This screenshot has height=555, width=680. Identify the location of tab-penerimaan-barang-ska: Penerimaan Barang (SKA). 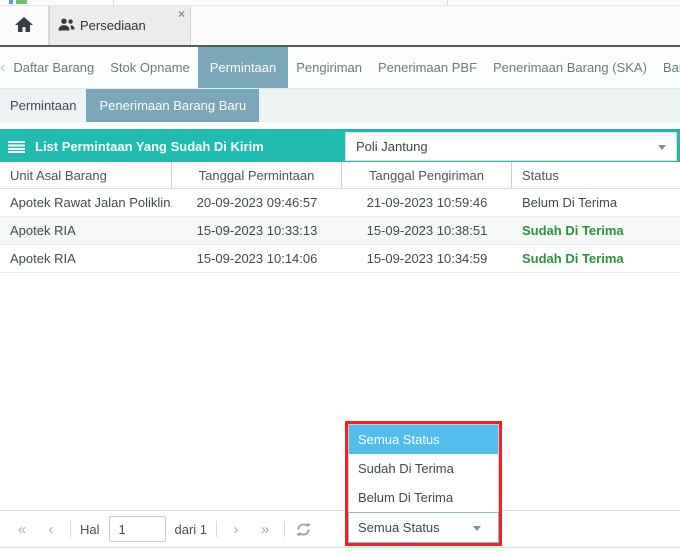
(570, 67).